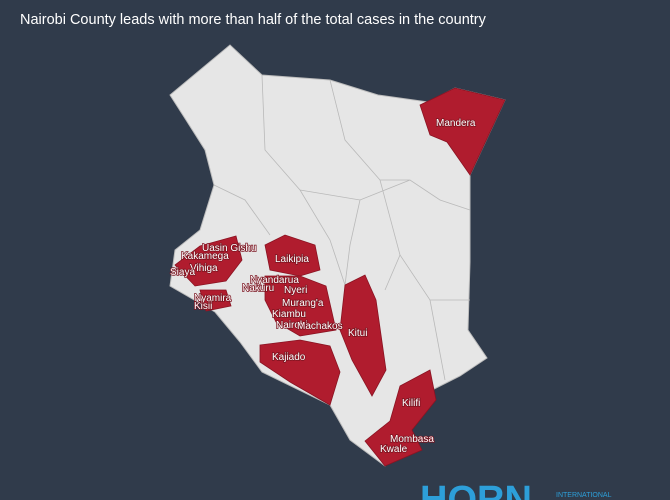 The height and width of the screenshot is (500, 670). What do you see at coordinates (203, 306) in the screenshot?
I see `county-label: Kisii` at bounding box center [203, 306].